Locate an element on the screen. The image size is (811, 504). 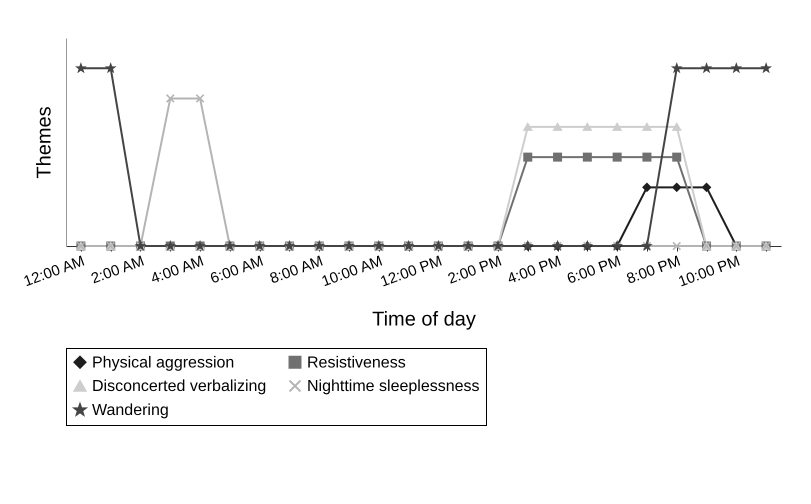
legend-label: Physical aggression is located at coordinates (163, 363).